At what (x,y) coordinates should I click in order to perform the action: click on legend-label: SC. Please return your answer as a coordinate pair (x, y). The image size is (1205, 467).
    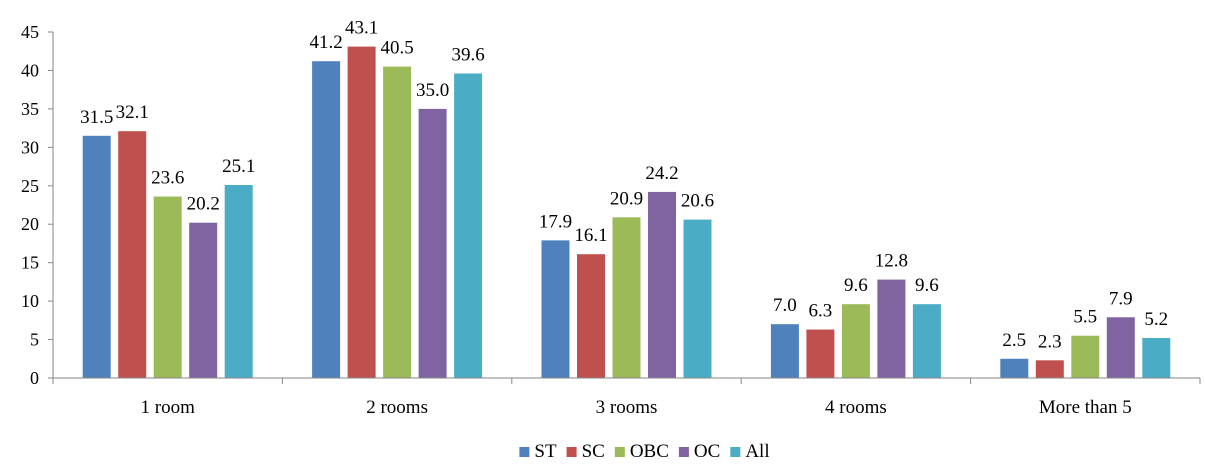
    Looking at the image, I should click on (593, 451).